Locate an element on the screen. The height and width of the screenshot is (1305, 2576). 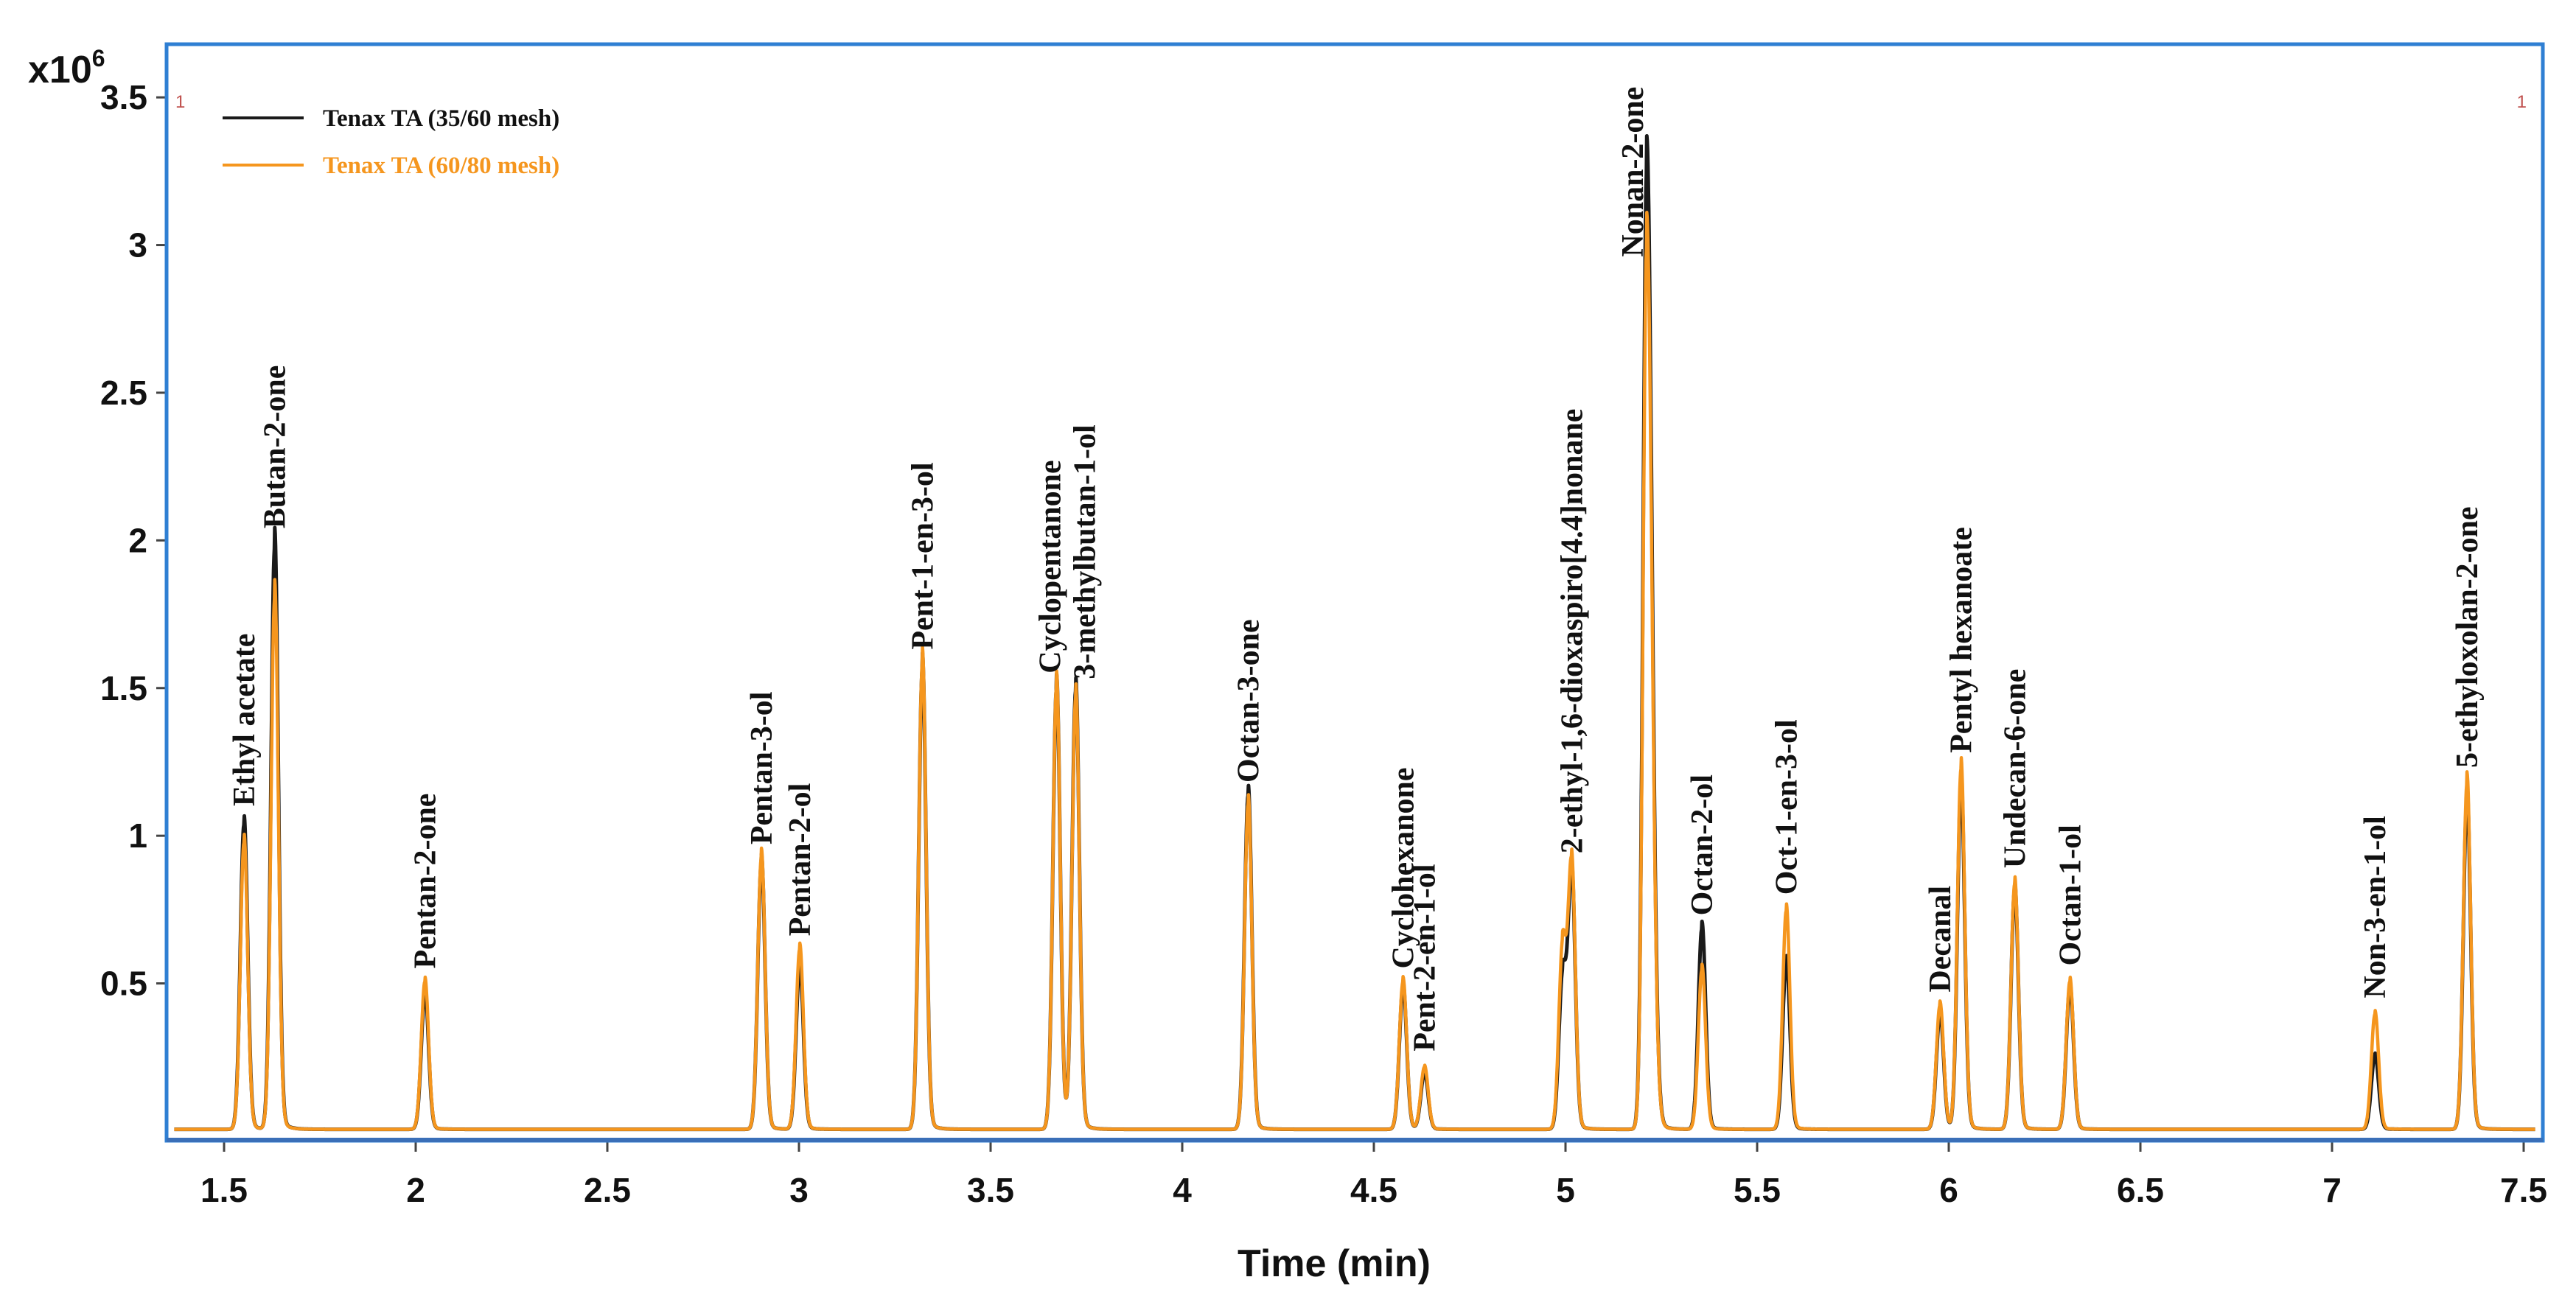
peak-label-9: Cyclohexanone is located at coordinates (1404, 867).